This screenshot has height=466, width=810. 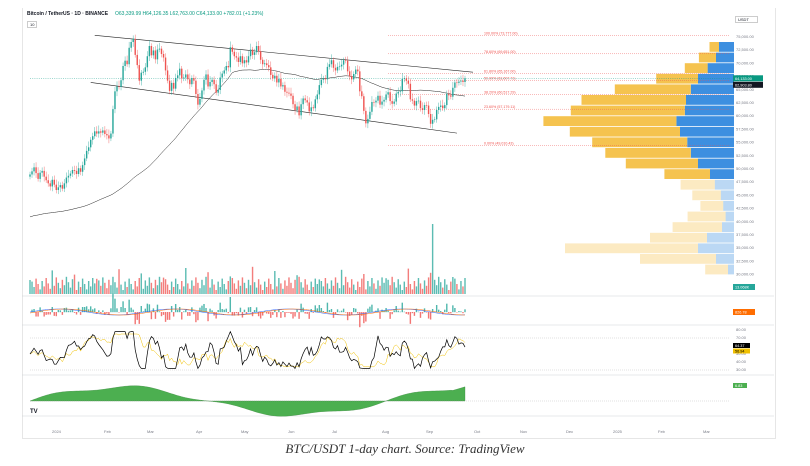 I want to click on currency-button: USDT, so click(x=746, y=19).